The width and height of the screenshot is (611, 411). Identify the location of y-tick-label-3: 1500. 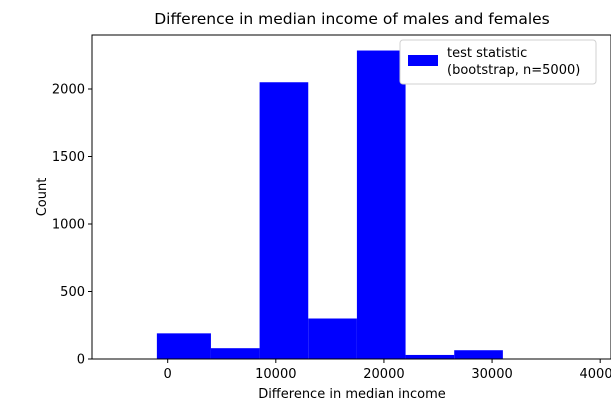
(68, 157).